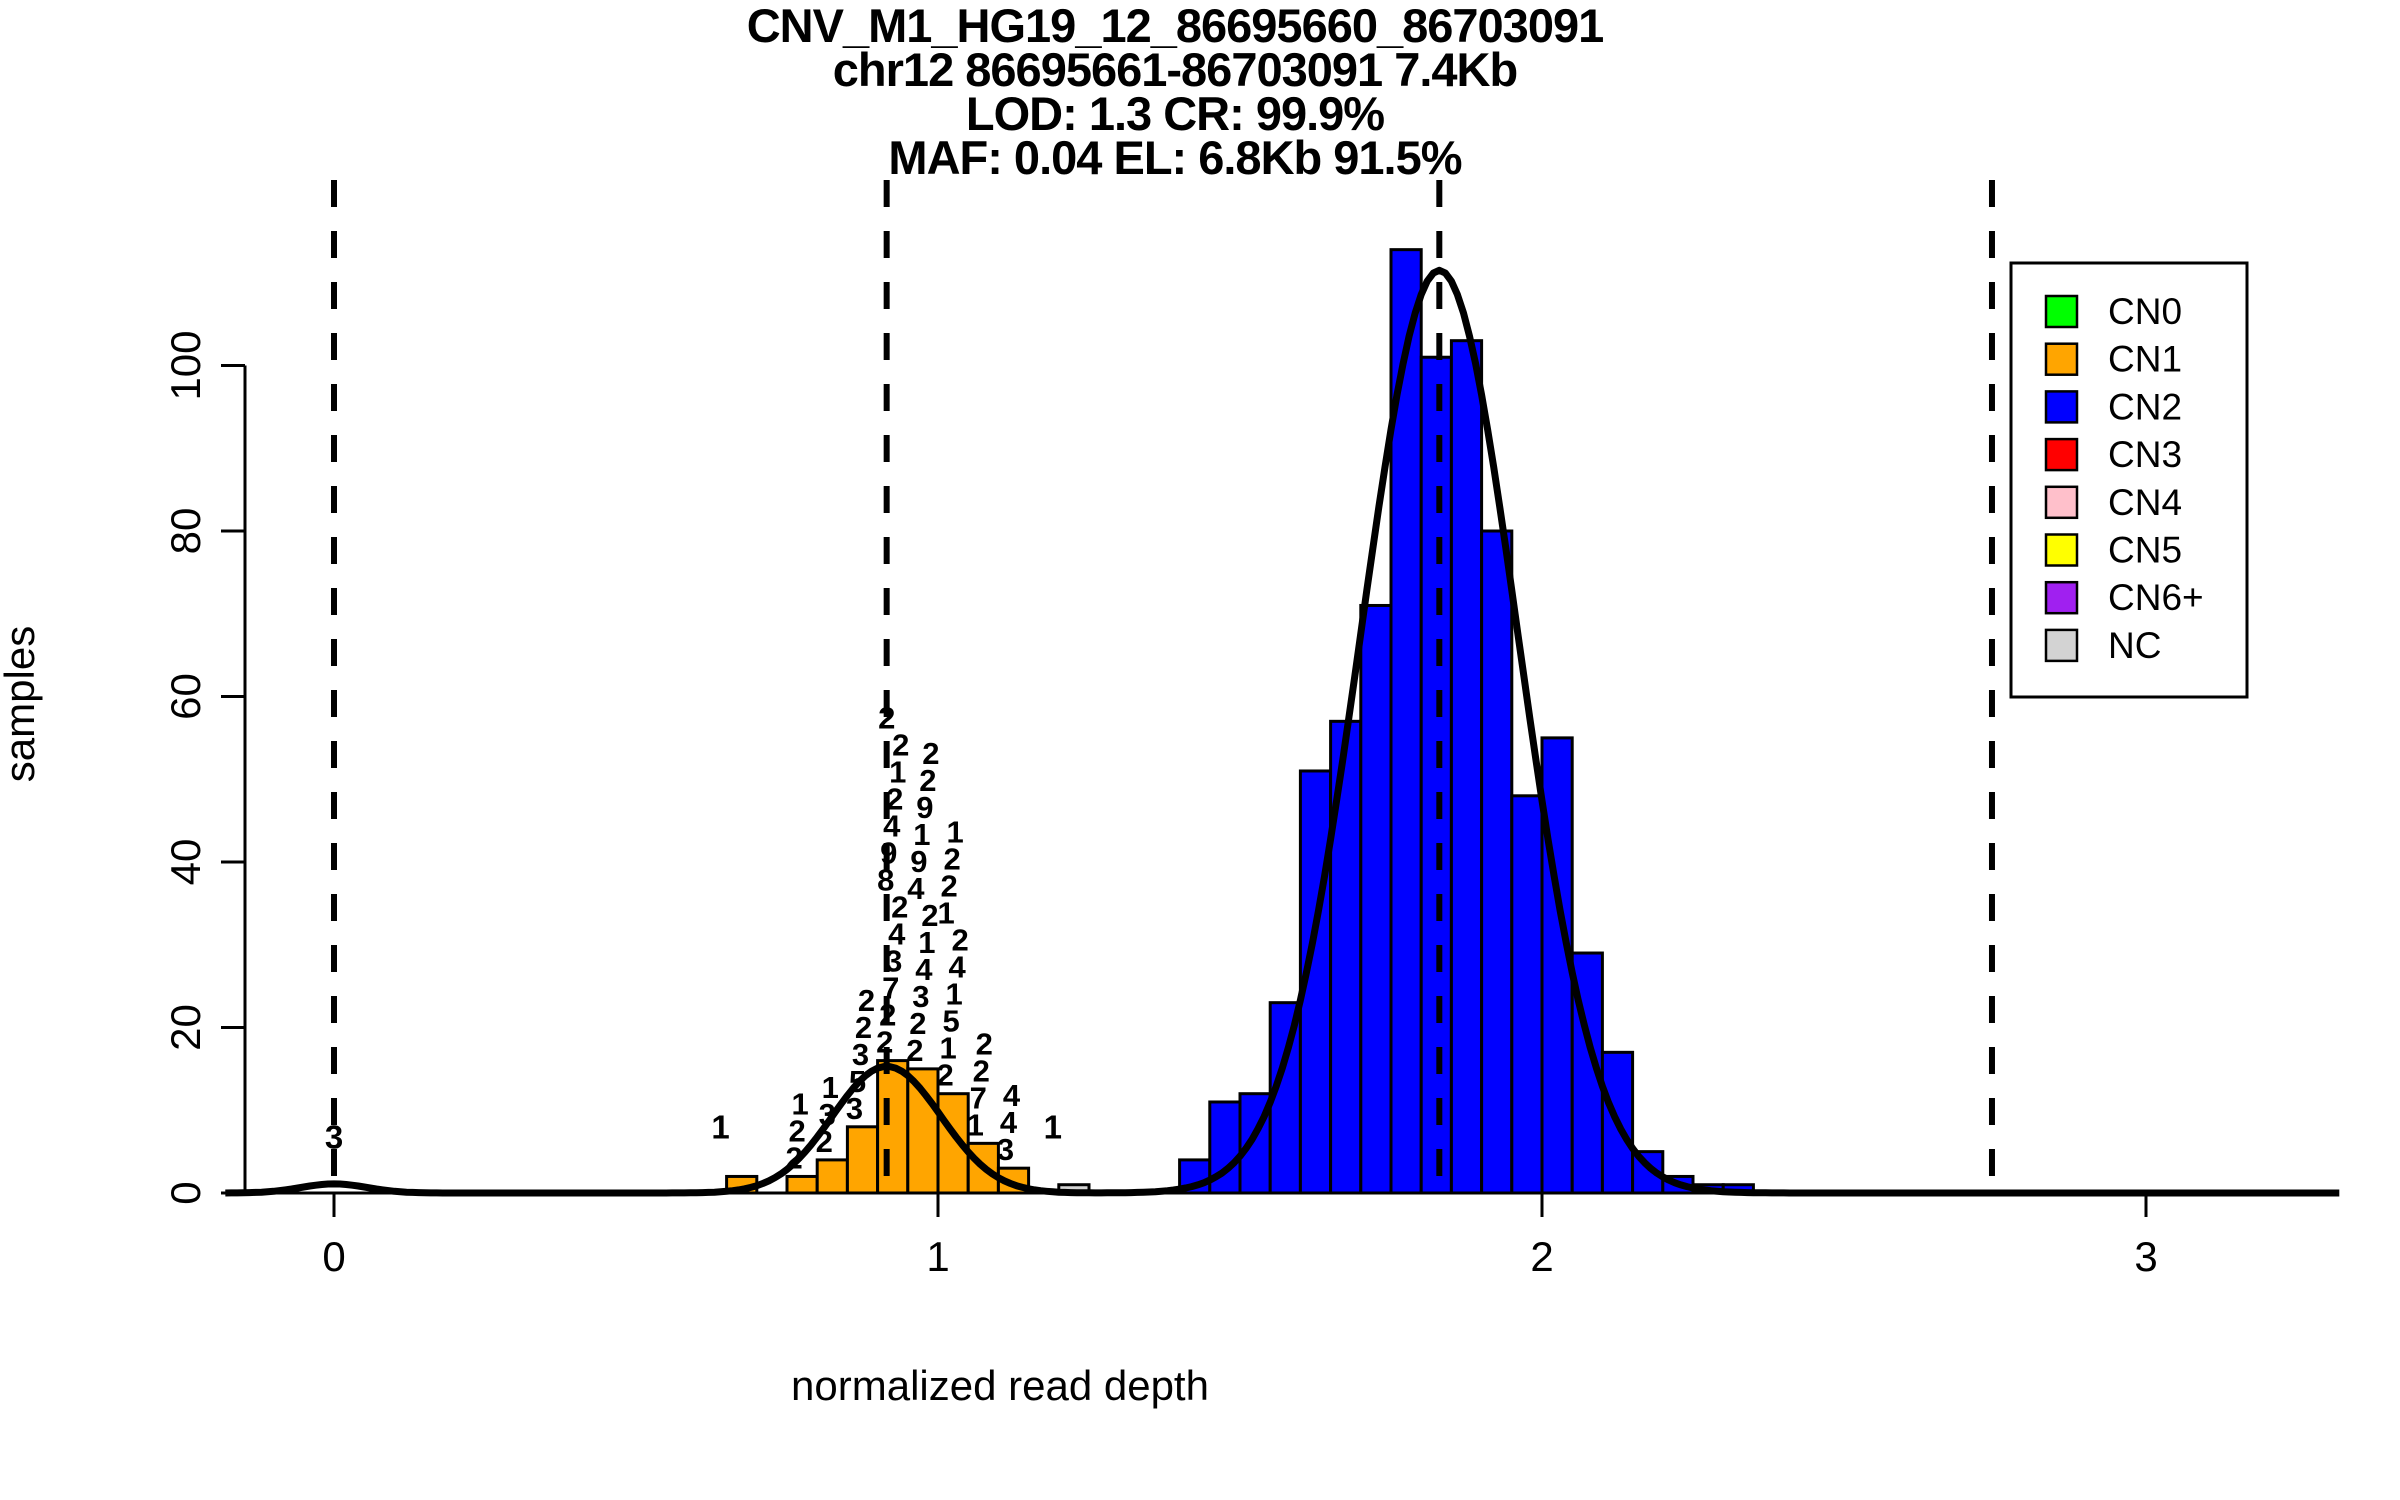 The image size is (2400, 1500). What do you see at coordinates (2129, 480) in the screenshot?
I see `legend-box` at bounding box center [2129, 480].